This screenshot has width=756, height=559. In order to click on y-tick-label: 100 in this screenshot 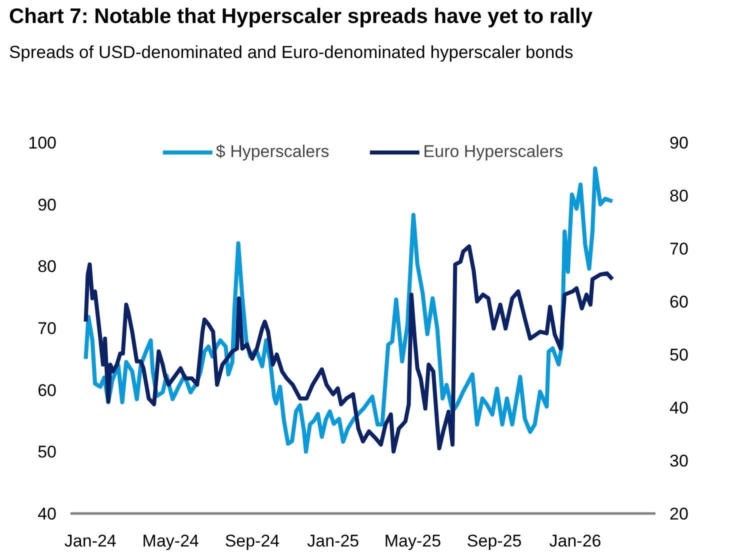, I will do `click(42, 143)`.